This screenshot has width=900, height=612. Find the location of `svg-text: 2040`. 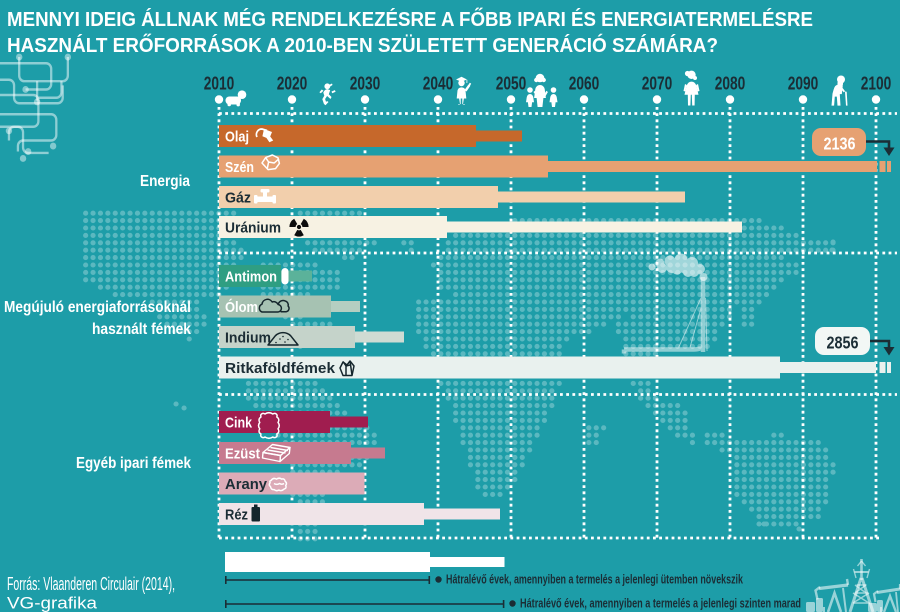

svg-text: 2040 is located at coordinates (438, 84).